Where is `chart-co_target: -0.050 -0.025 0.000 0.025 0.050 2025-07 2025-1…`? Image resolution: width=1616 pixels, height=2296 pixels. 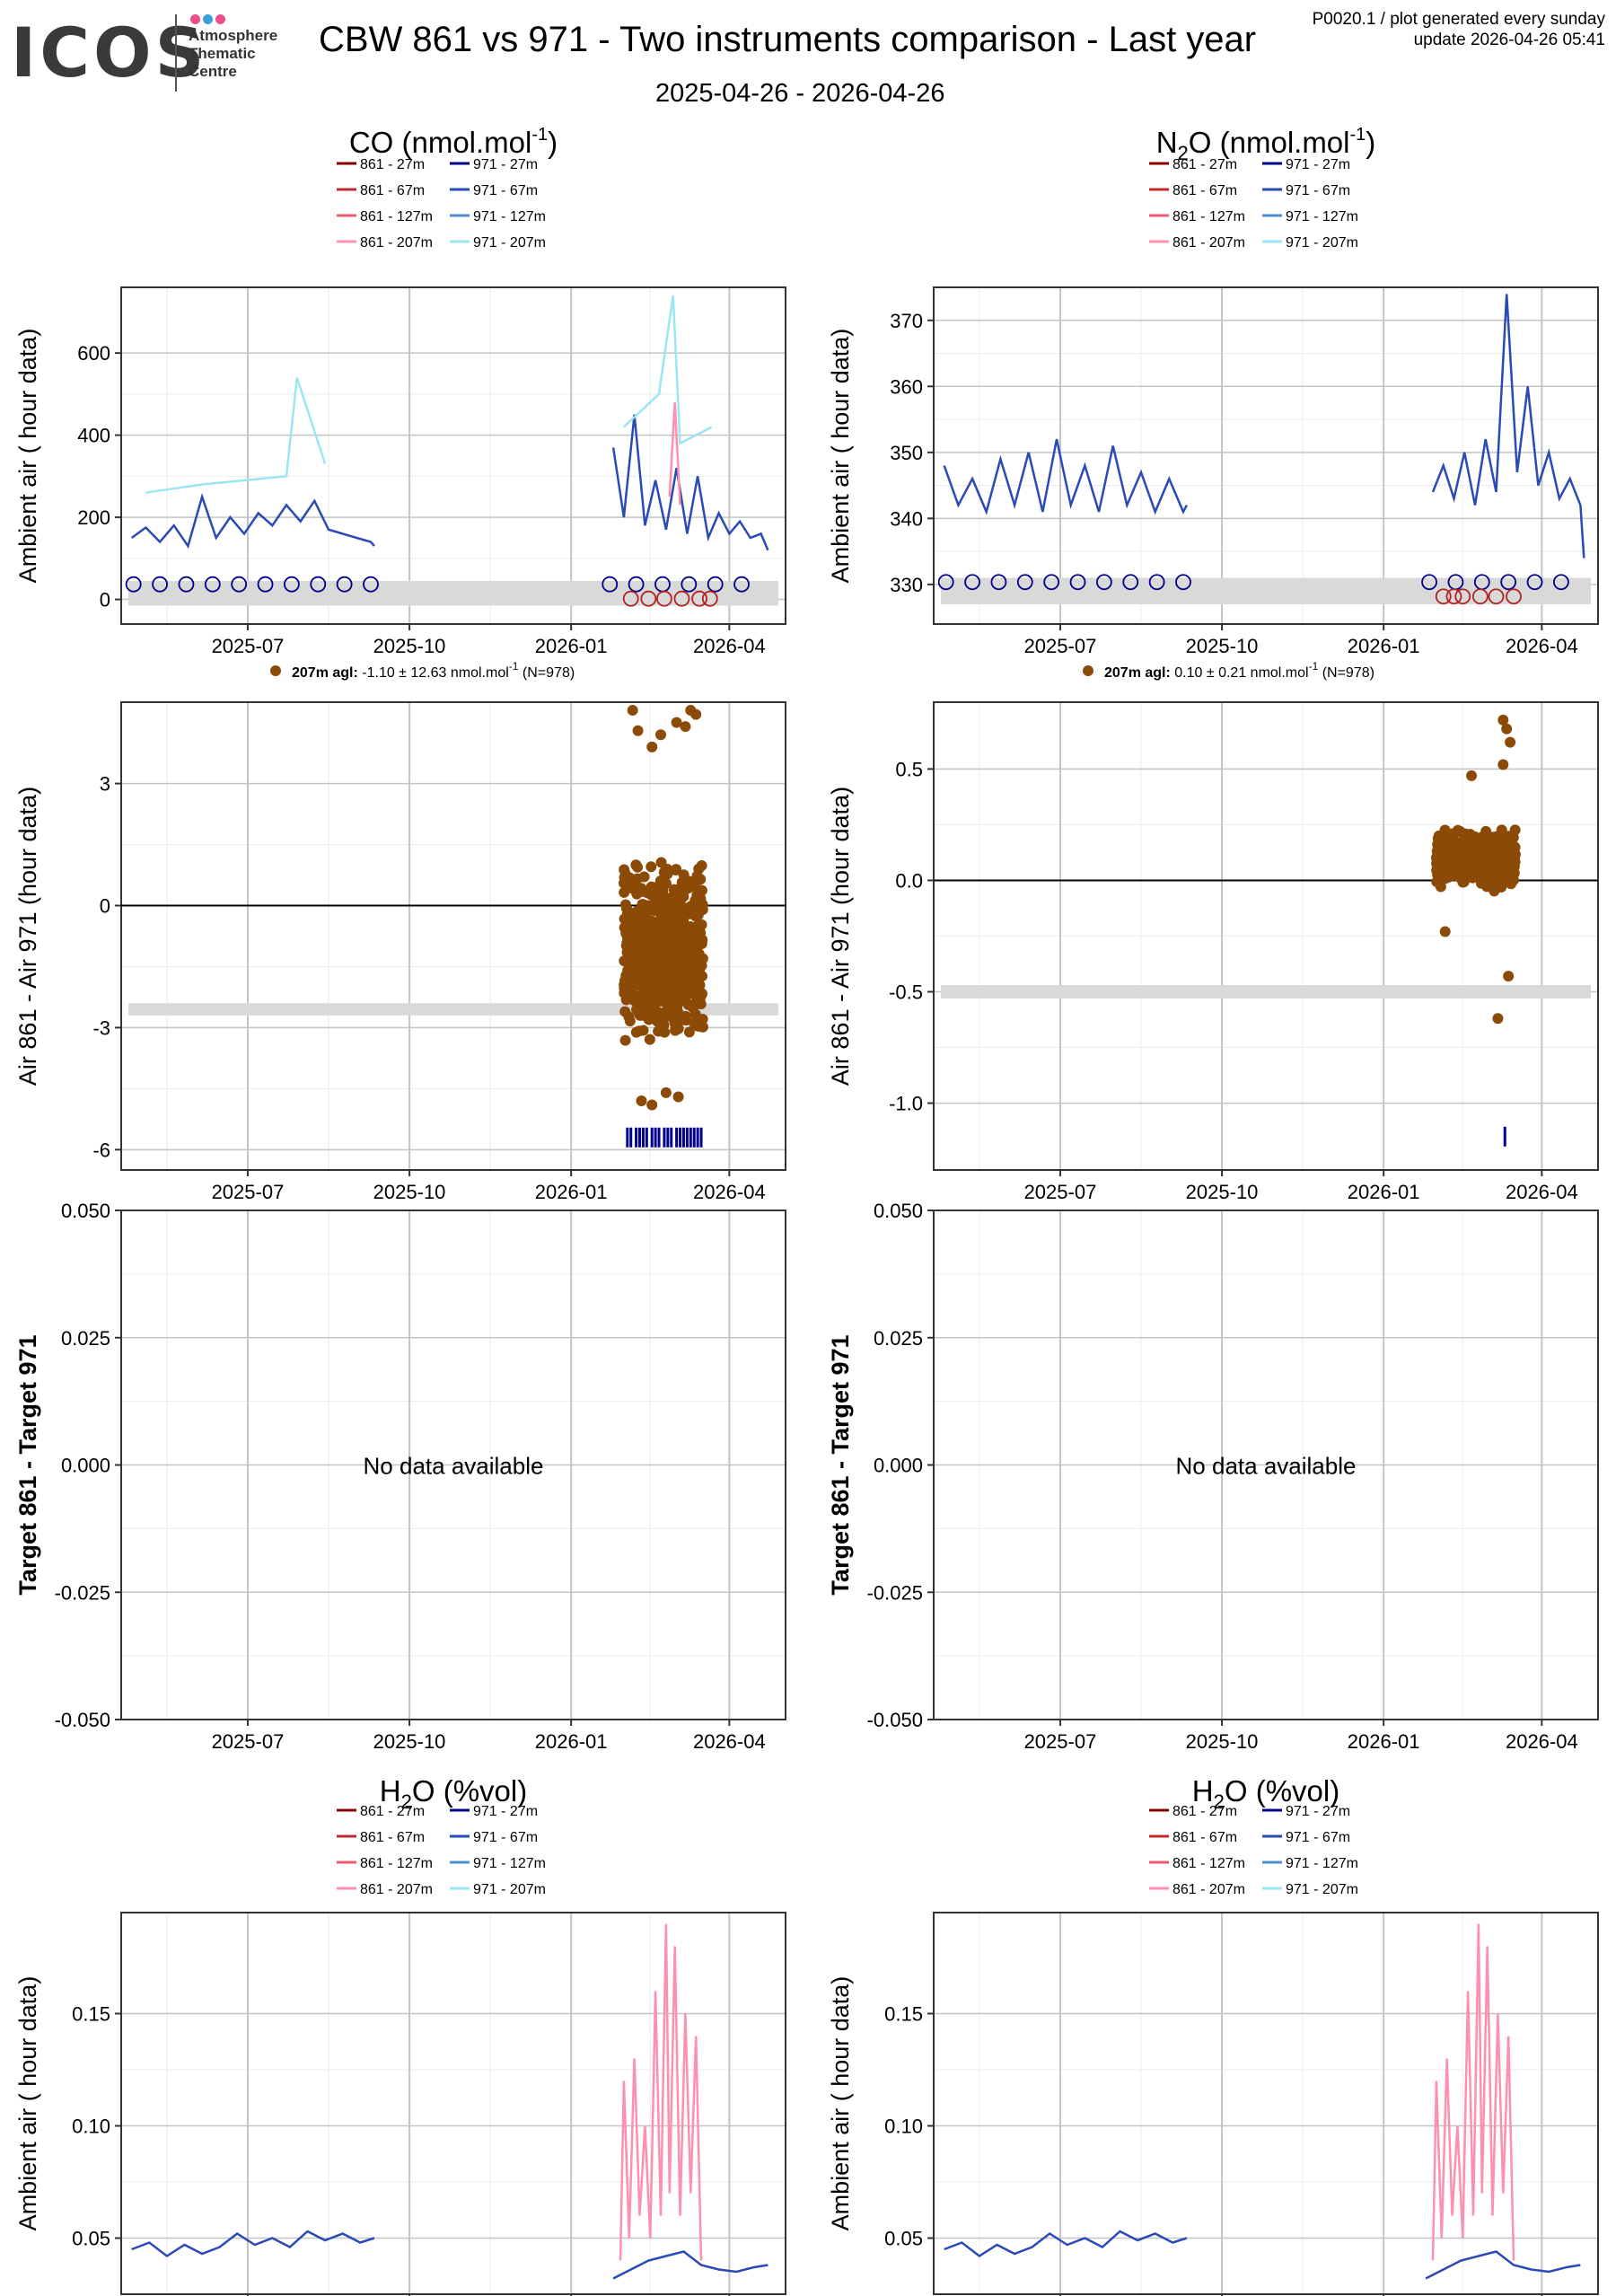 chart-co_target: -0.050 -0.025 0.000 0.025 0.050 2025-07 2025-1… is located at coordinates (400, 1476).